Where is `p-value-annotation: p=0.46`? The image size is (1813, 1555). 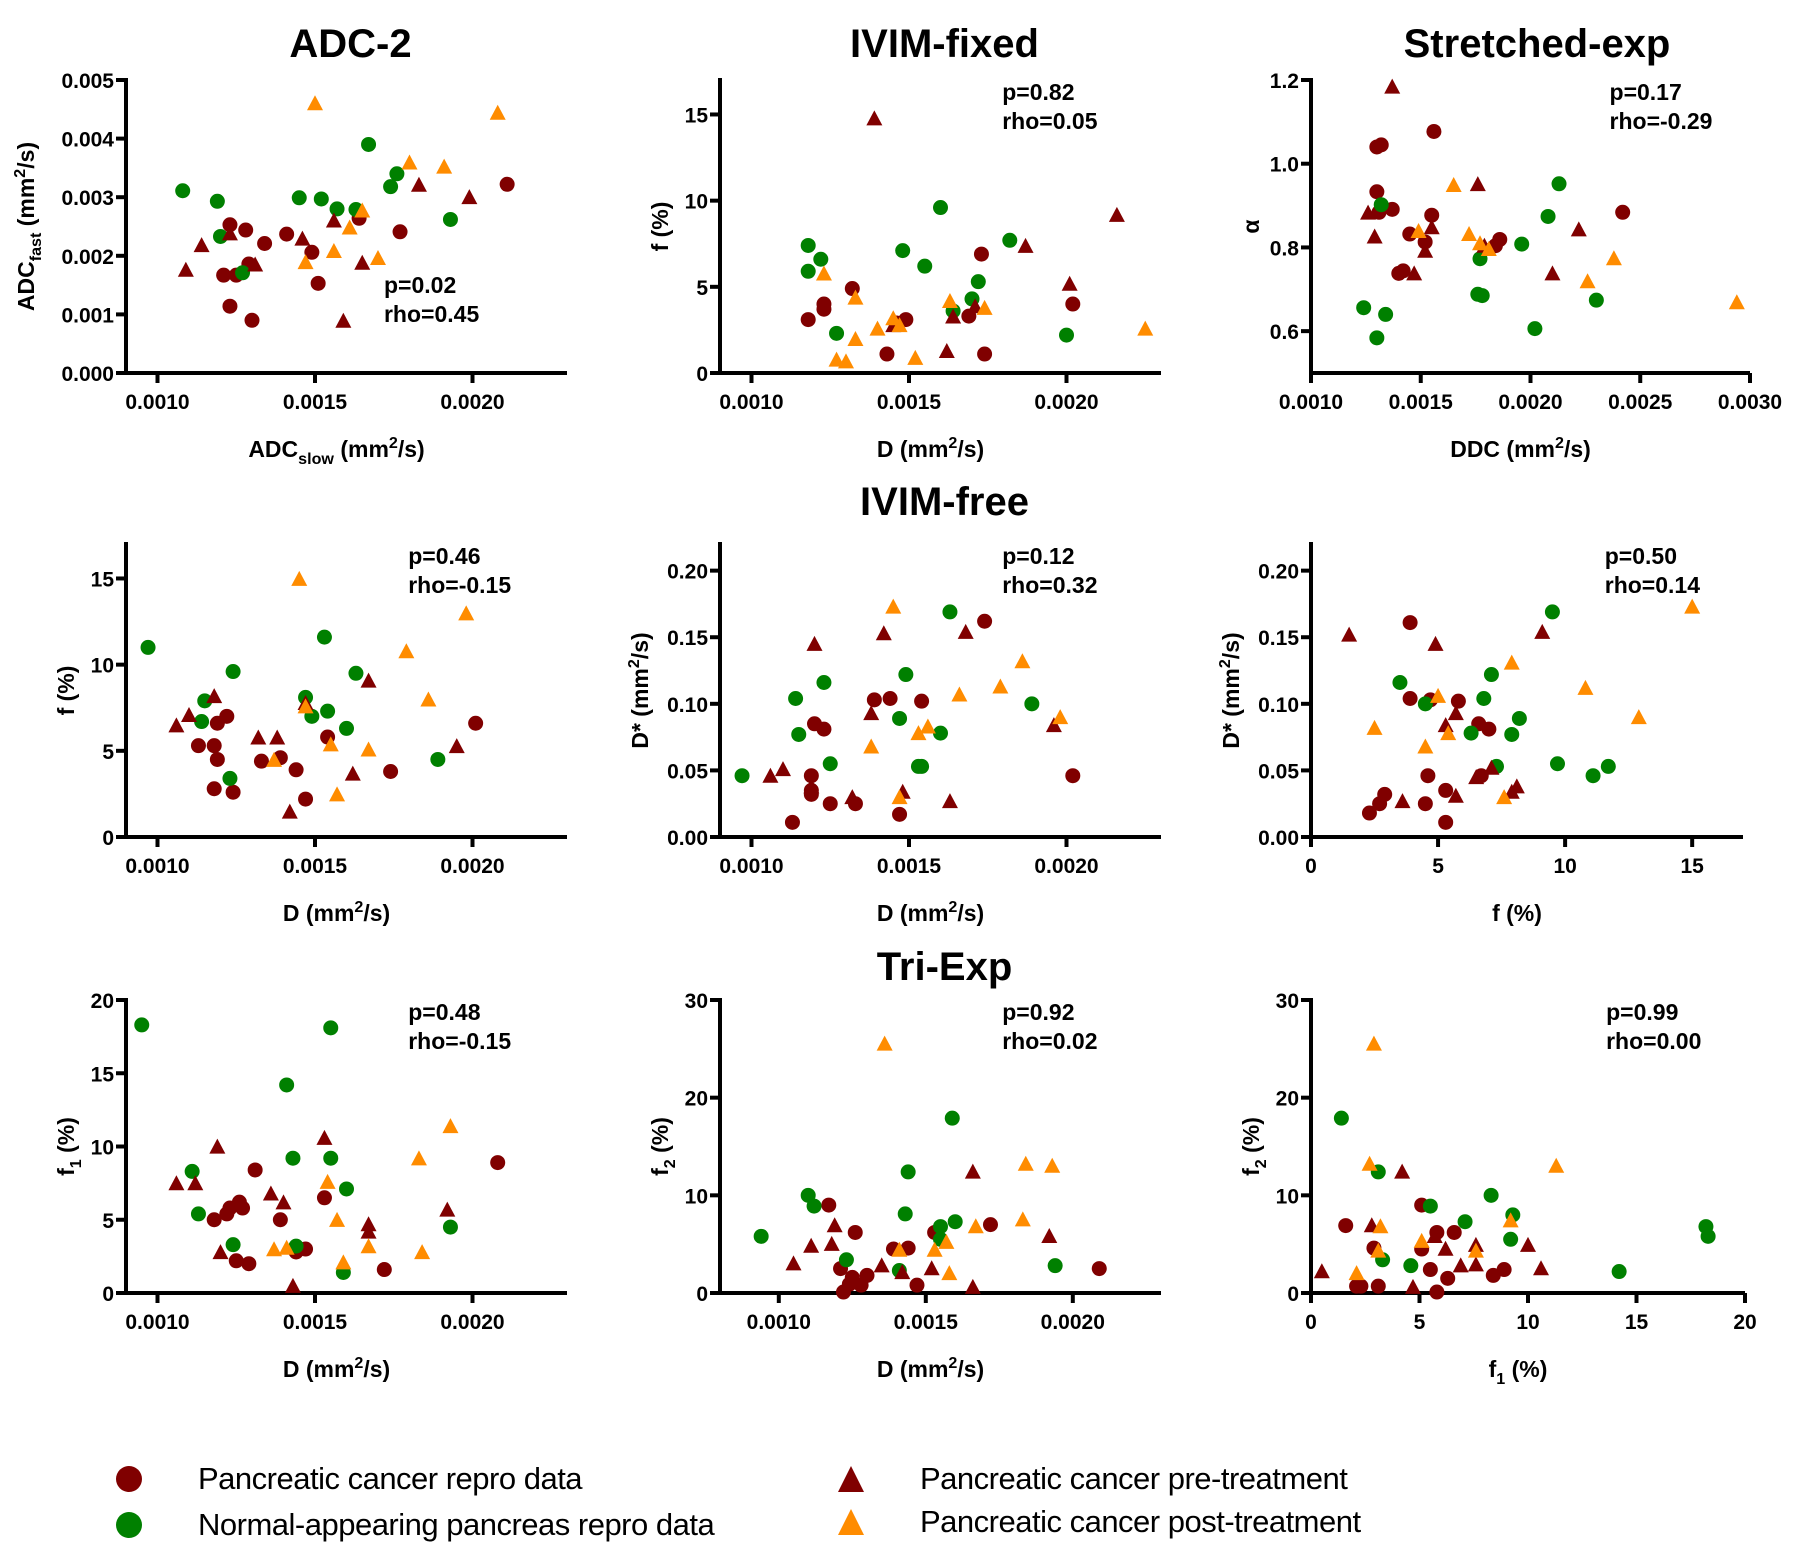 p-value-annotation: p=0.46 is located at coordinates (444, 556).